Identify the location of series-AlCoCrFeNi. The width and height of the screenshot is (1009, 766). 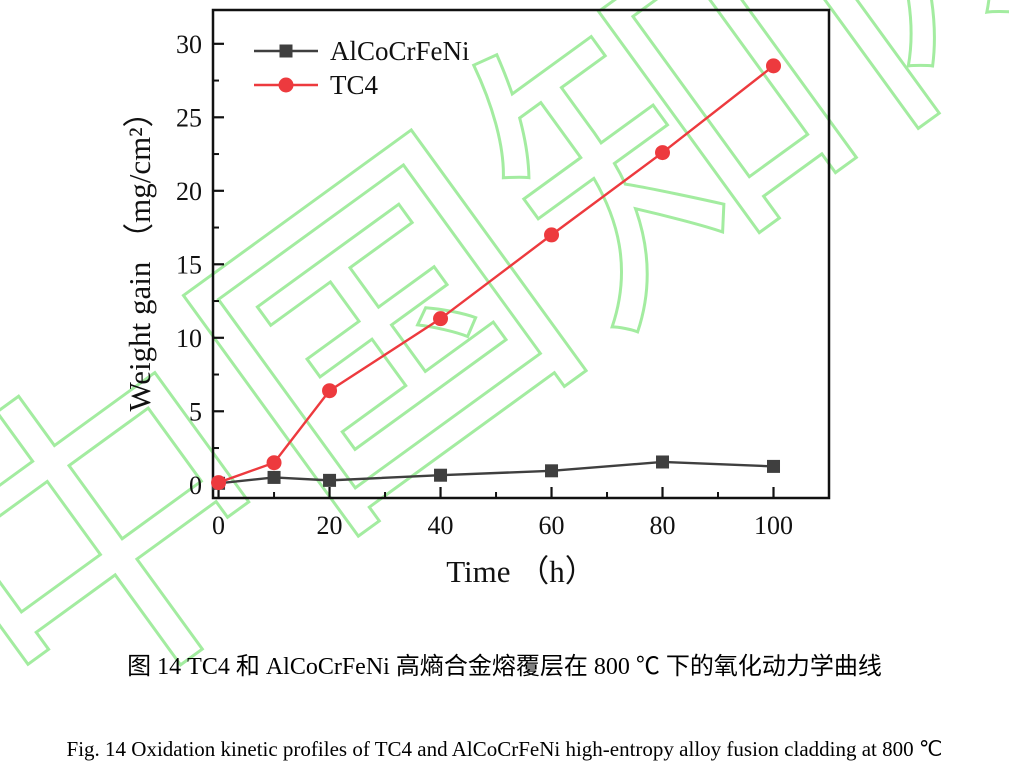
(496, 472).